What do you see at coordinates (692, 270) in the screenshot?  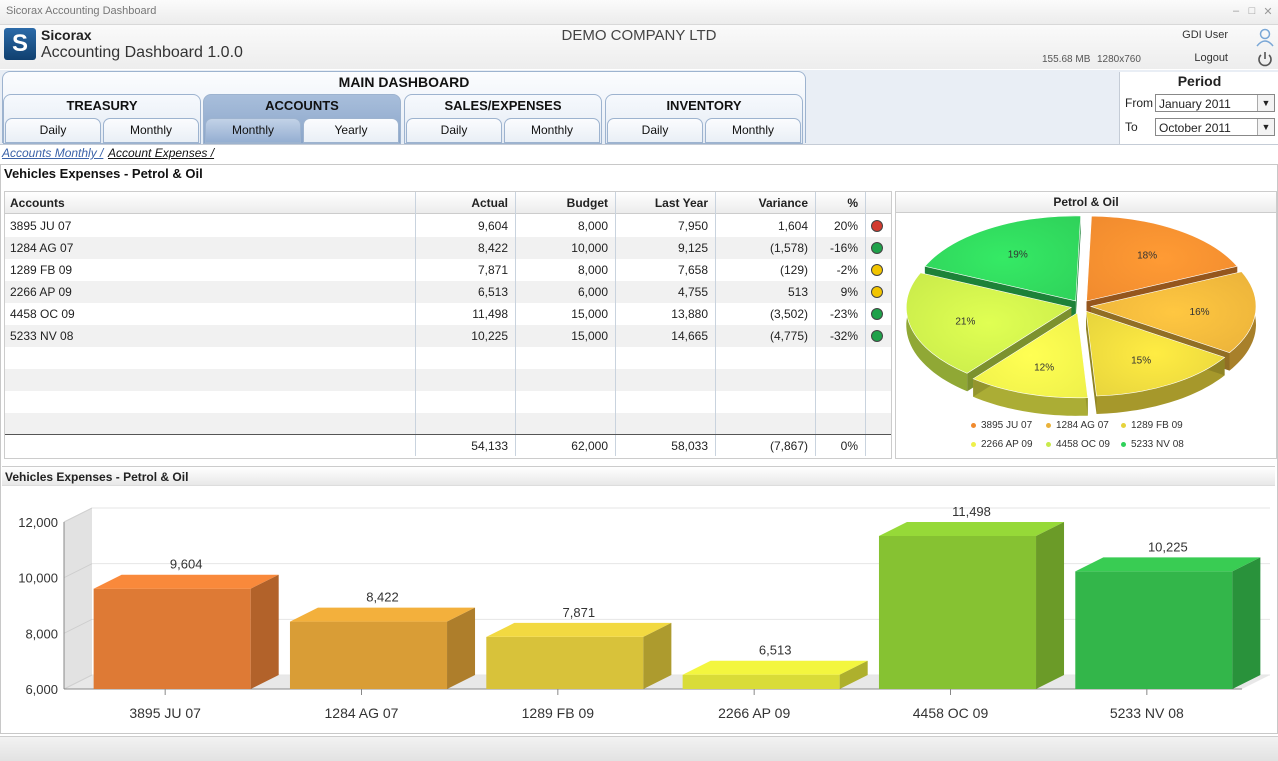 I see `cell-last-year: 7,658` at bounding box center [692, 270].